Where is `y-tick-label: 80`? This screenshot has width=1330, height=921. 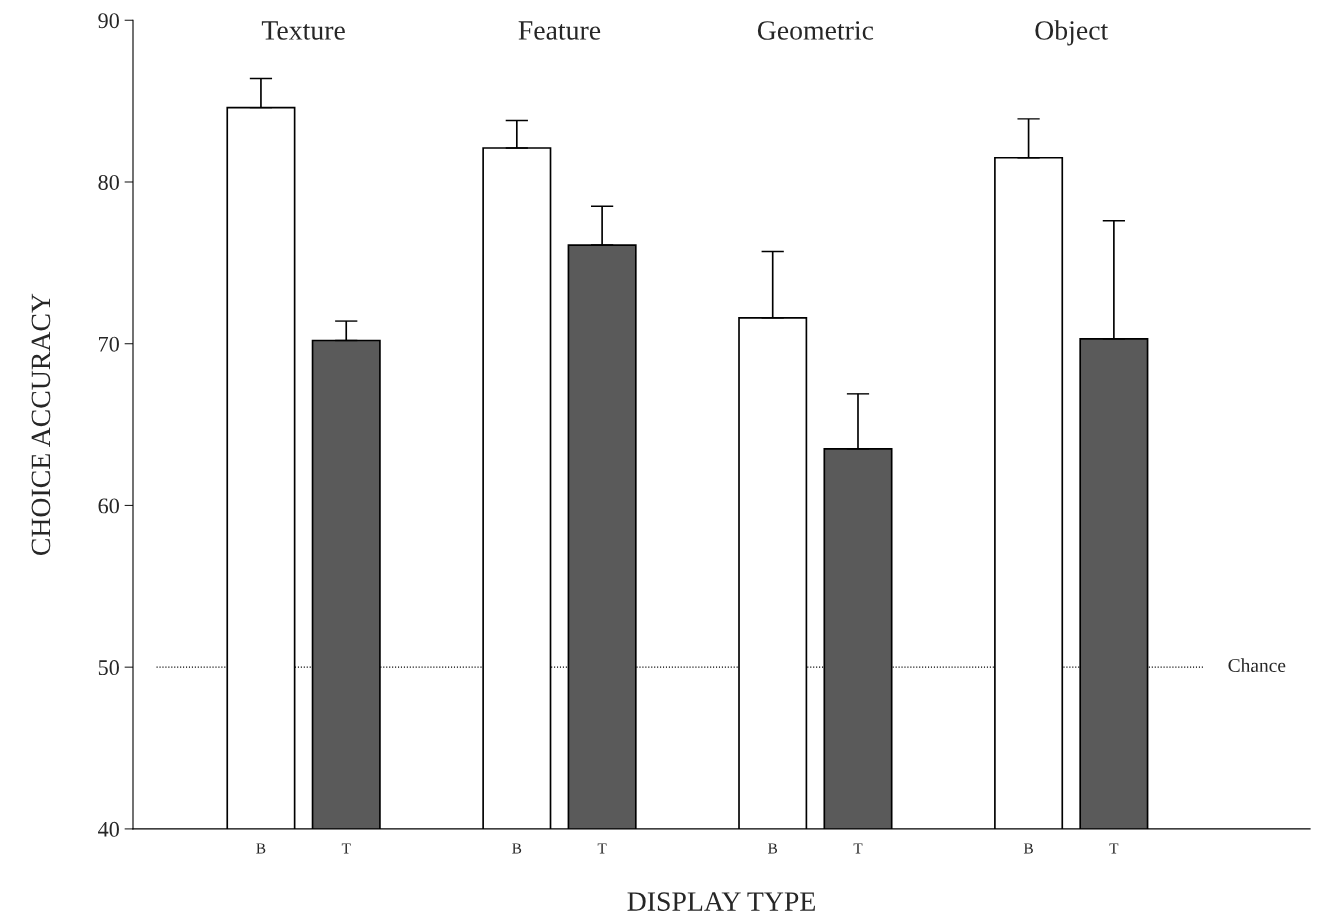 y-tick-label: 80 is located at coordinates (108, 182).